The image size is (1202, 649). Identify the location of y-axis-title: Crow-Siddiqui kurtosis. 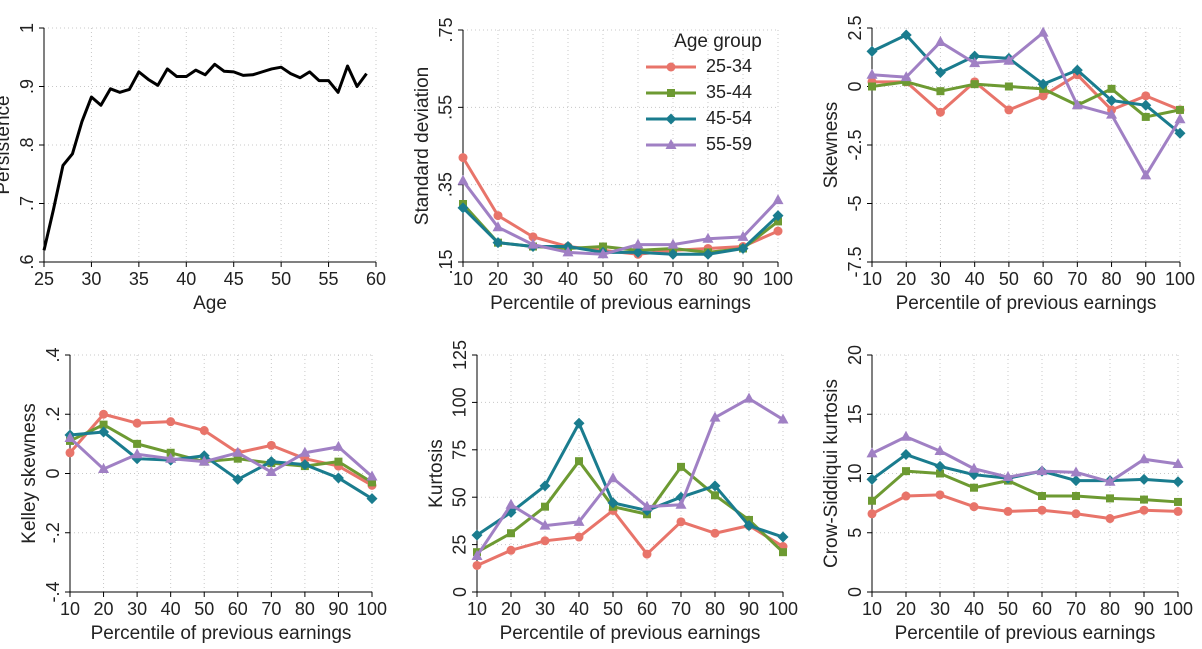
(831, 473).